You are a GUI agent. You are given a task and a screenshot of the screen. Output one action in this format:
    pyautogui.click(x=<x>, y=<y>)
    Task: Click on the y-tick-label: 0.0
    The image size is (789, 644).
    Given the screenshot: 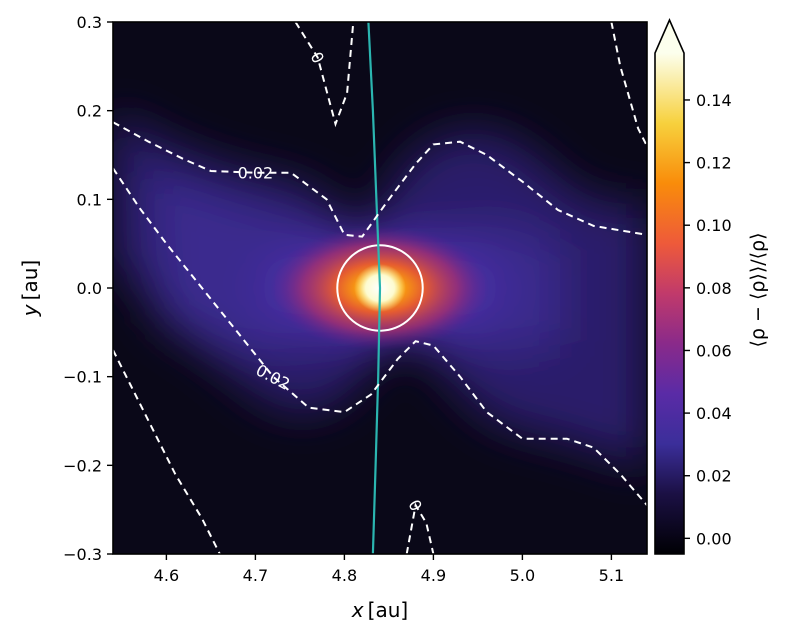 What is the action you would take?
    pyautogui.click(x=89, y=288)
    